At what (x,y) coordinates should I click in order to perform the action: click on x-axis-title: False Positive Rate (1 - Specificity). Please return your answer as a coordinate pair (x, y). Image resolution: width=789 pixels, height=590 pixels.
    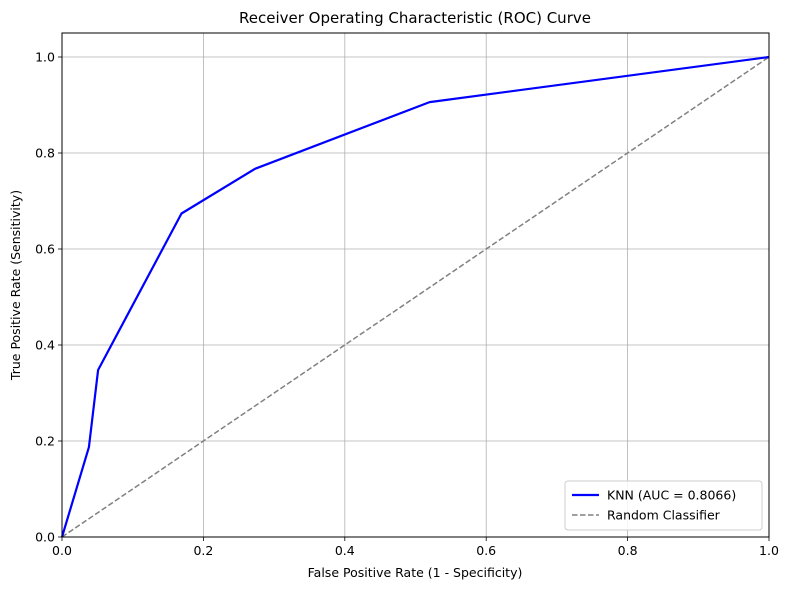
    Looking at the image, I should click on (415, 572).